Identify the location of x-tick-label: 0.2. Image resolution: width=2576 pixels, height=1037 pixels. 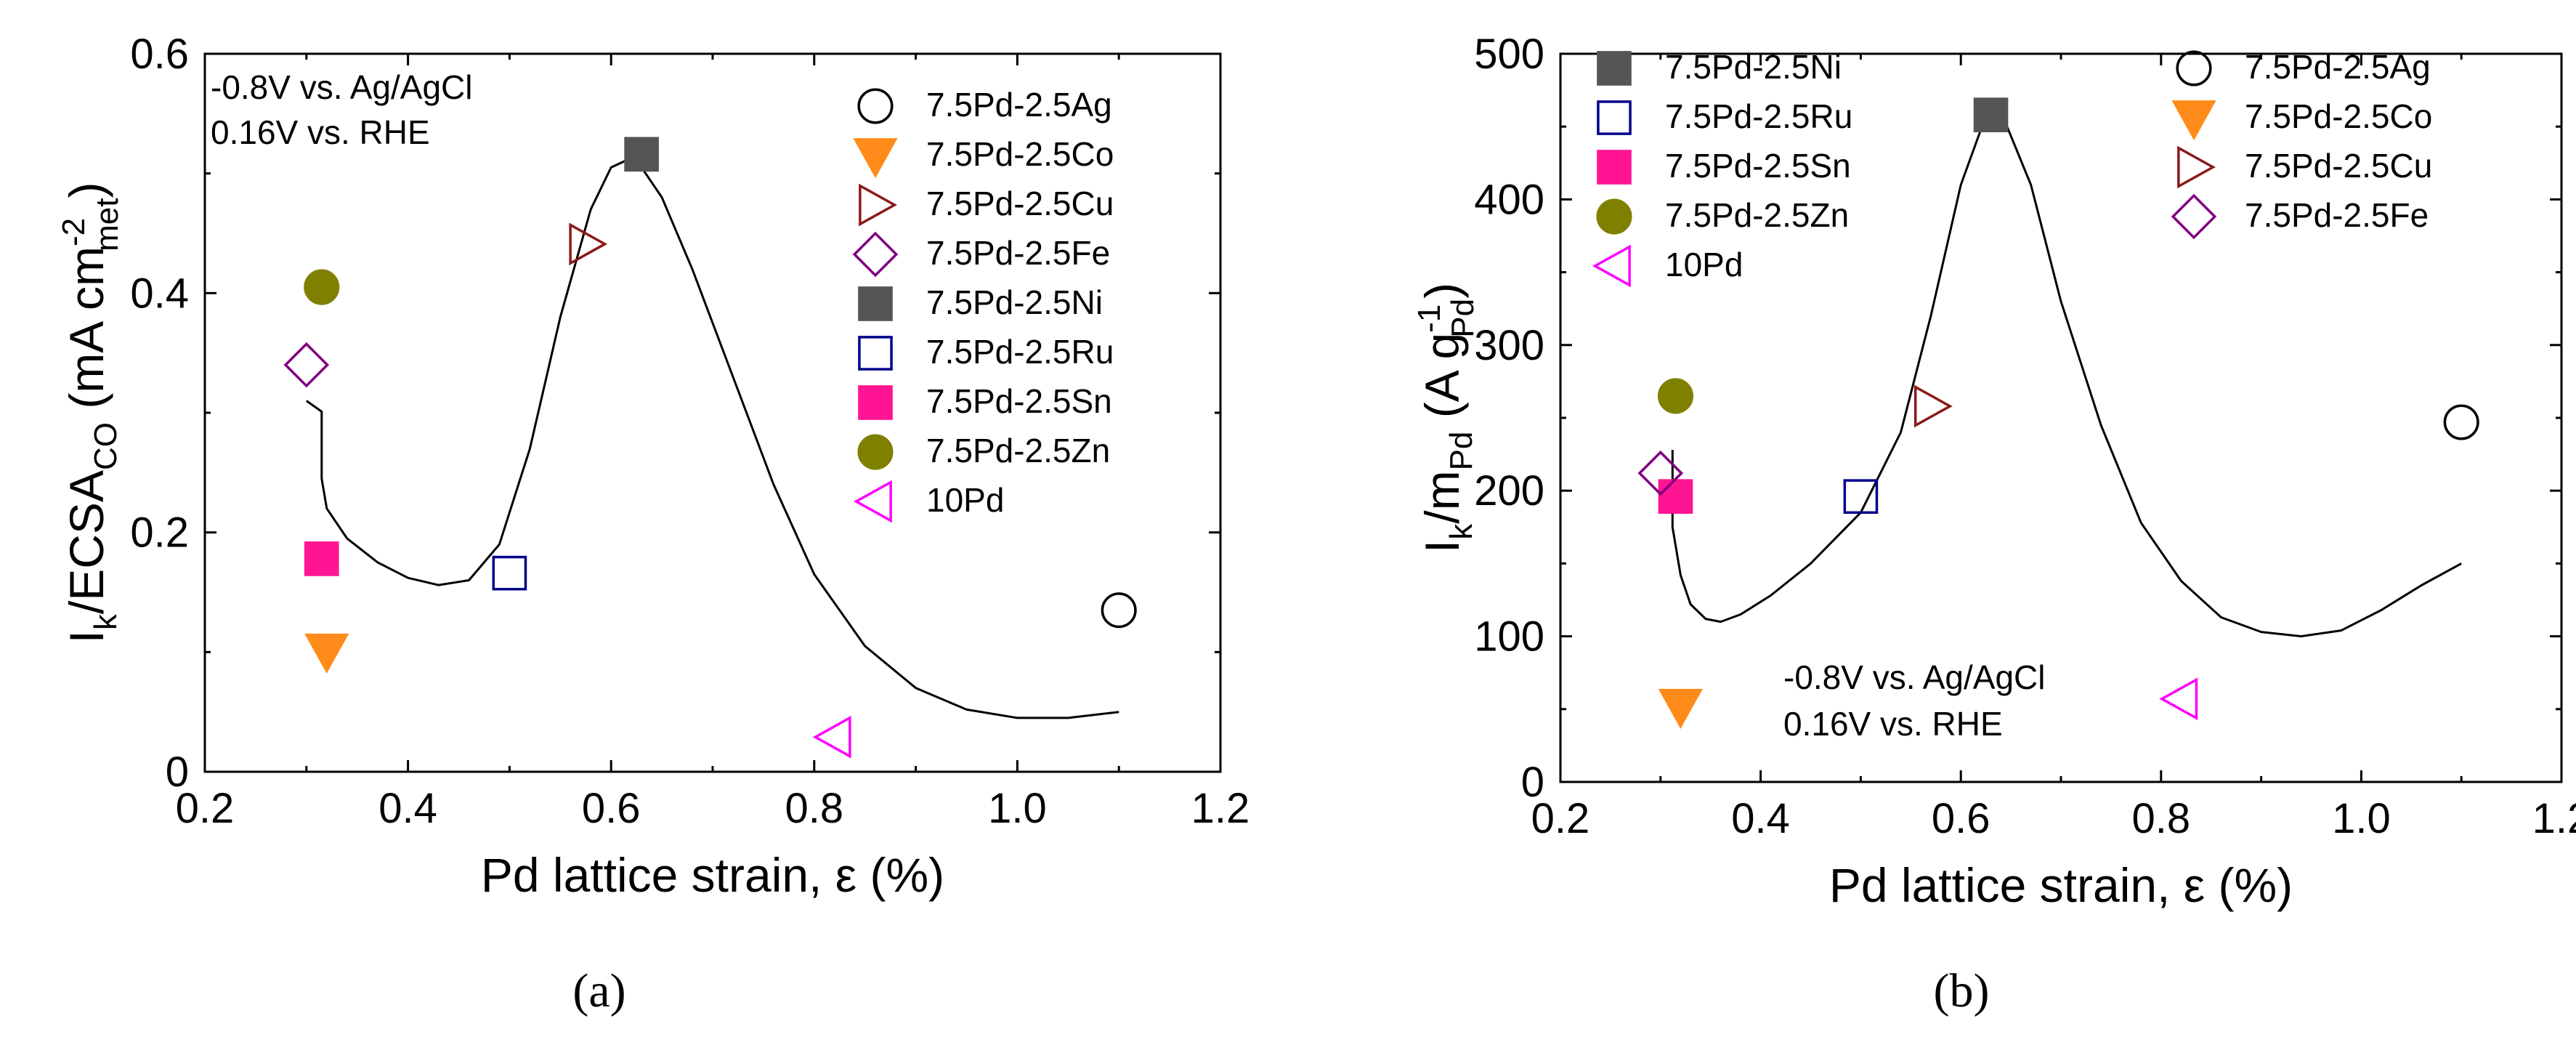
(1560, 818).